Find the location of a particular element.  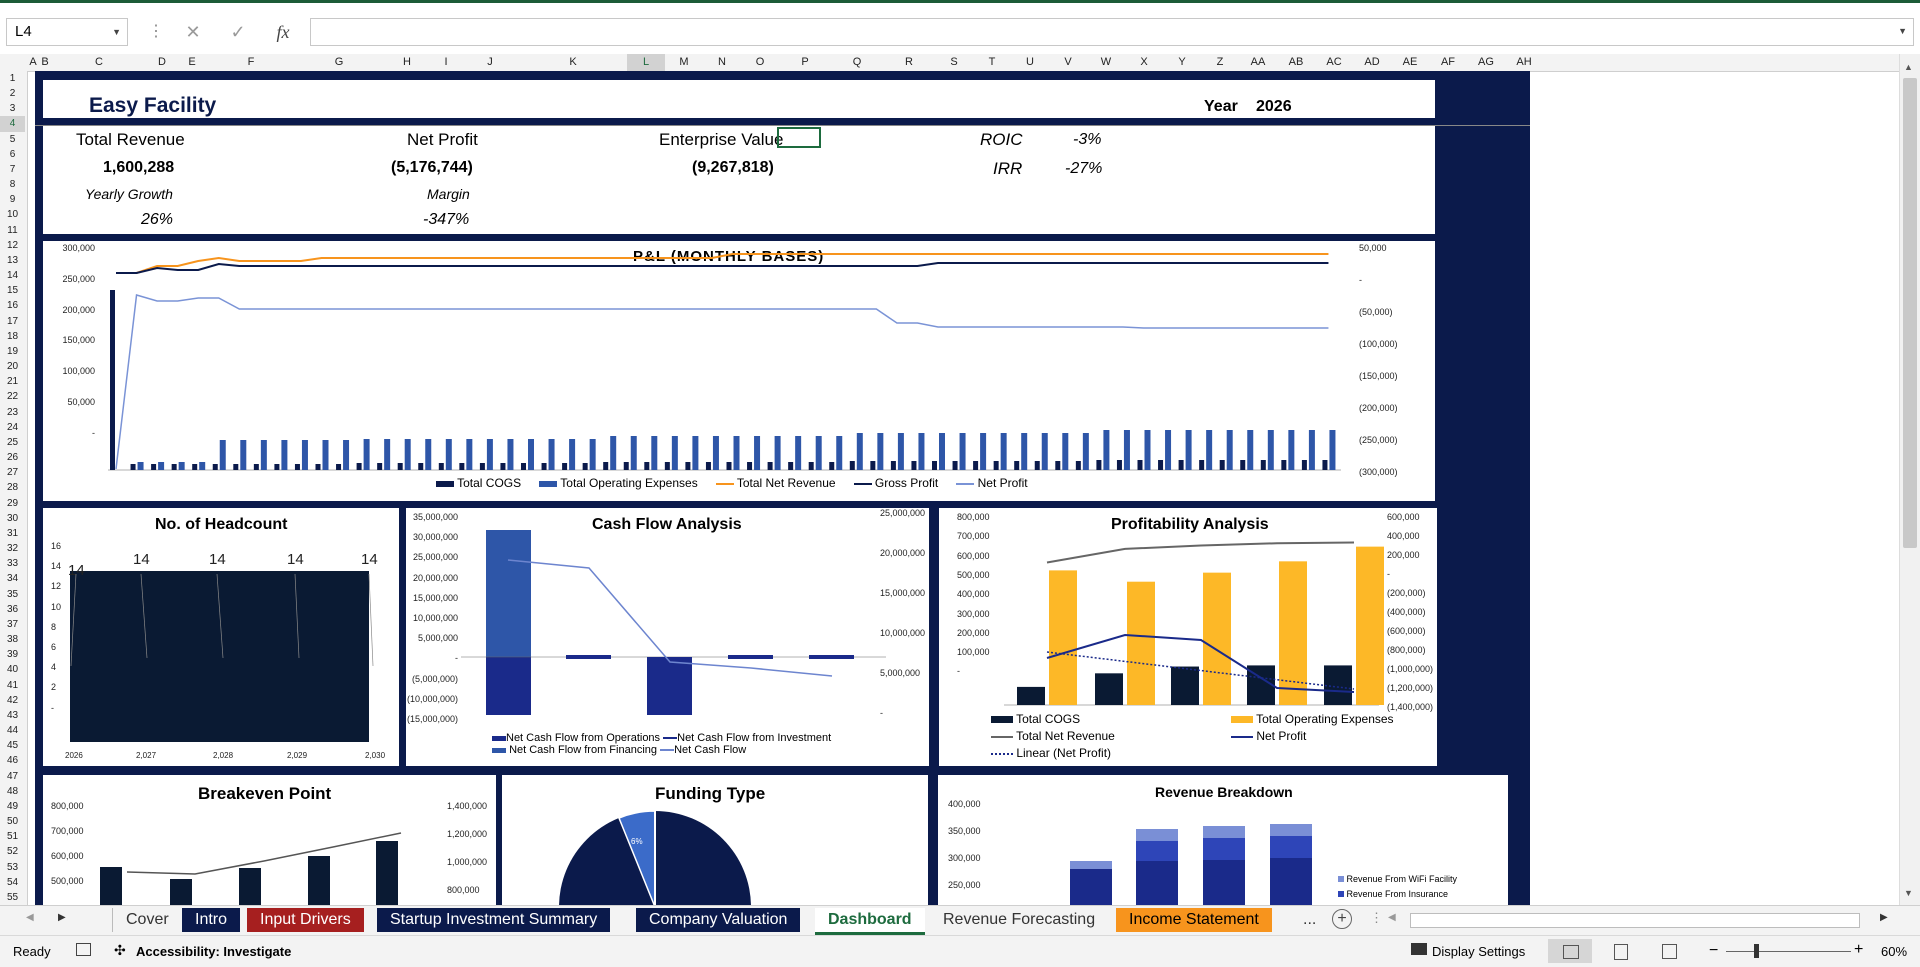

column-header-N: N is located at coordinates (722, 62).